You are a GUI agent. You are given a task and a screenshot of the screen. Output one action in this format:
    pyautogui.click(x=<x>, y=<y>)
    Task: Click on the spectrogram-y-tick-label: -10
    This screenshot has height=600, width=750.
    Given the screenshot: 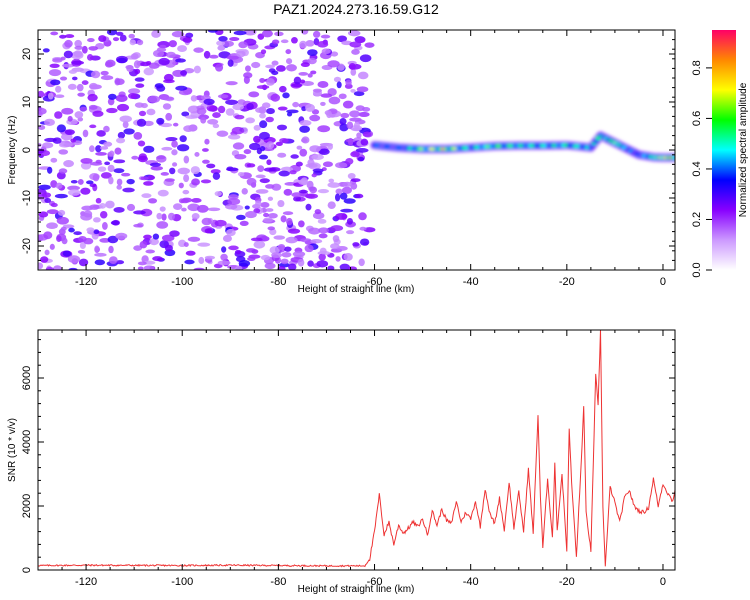 What is the action you would take?
    pyautogui.click(x=27, y=198)
    